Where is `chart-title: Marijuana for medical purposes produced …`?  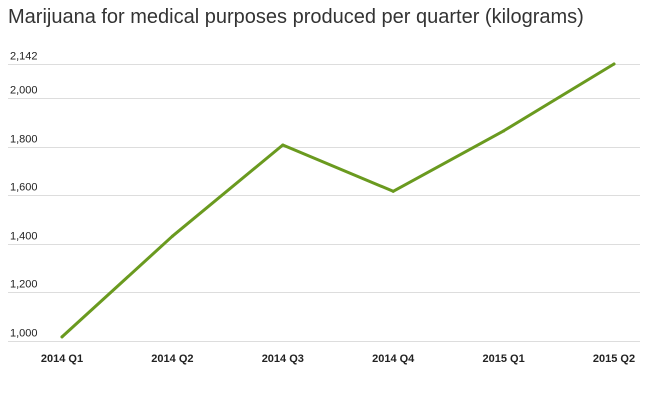
chart-title: Marijuana for medical purposes produced … is located at coordinates (296, 17).